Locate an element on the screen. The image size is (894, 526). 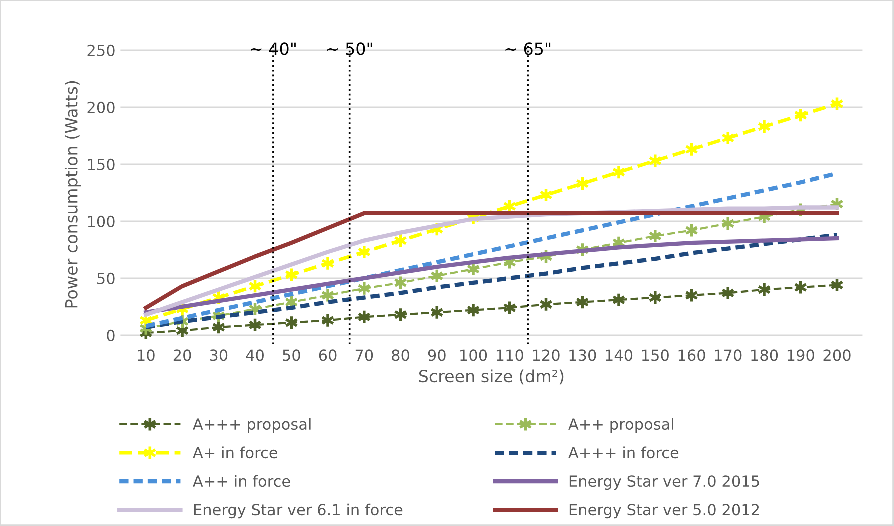
x-tick-label: 10 is located at coordinates (146, 356).